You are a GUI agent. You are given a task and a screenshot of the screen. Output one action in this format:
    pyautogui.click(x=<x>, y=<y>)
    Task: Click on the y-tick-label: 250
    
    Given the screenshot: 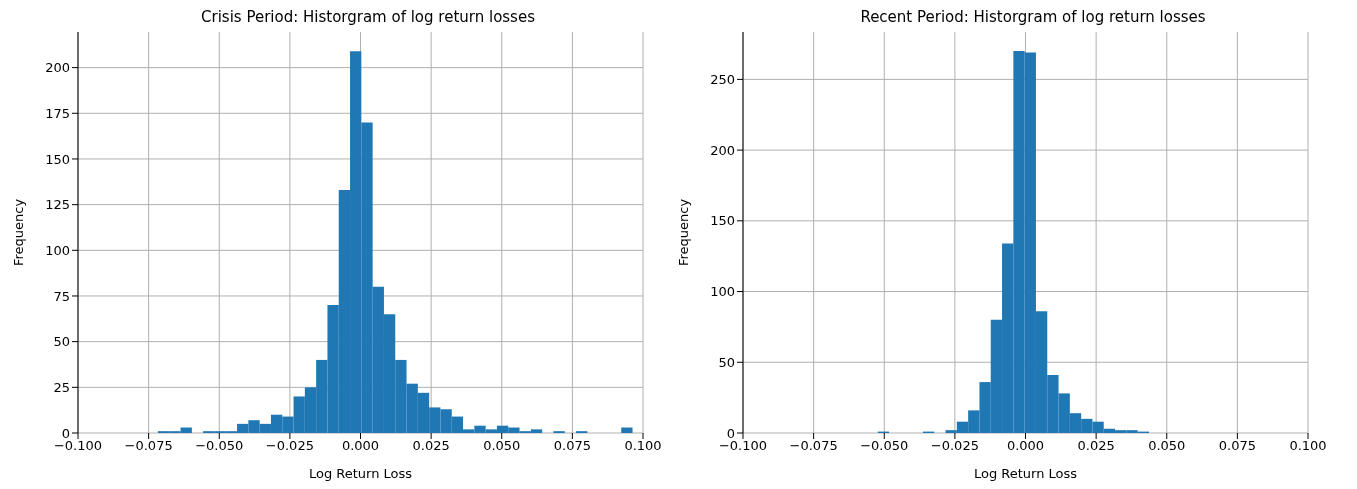 What is the action you would take?
    pyautogui.click(x=722, y=79)
    